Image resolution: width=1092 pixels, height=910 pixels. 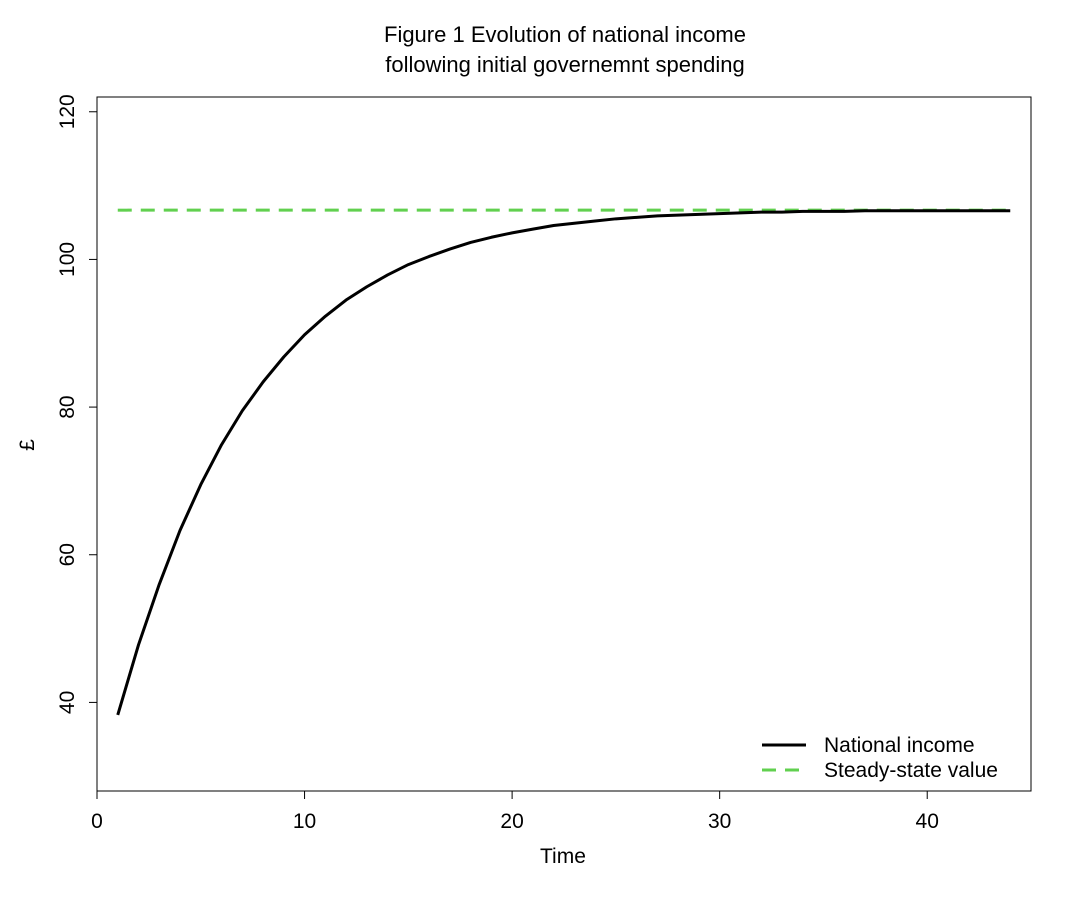 What do you see at coordinates (27, 445) in the screenshot?
I see `y-axis-label: £` at bounding box center [27, 445].